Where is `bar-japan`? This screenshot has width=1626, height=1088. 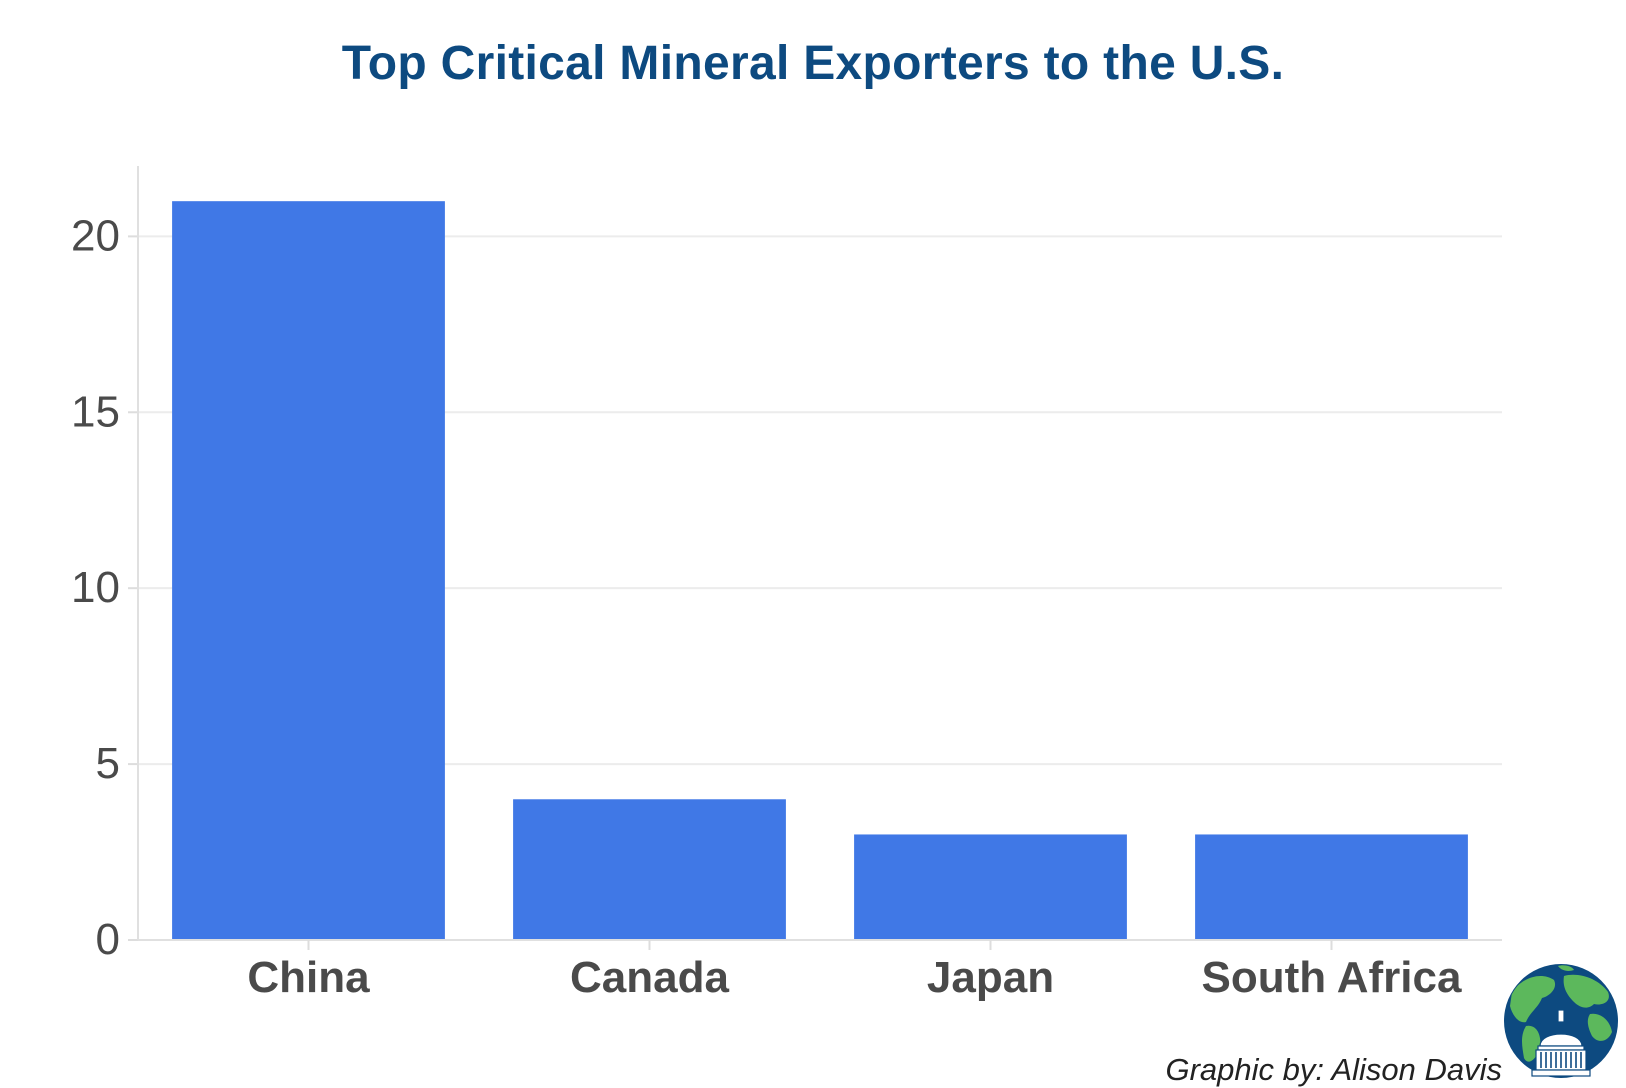
bar-japan is located at coordinates (990, 887).